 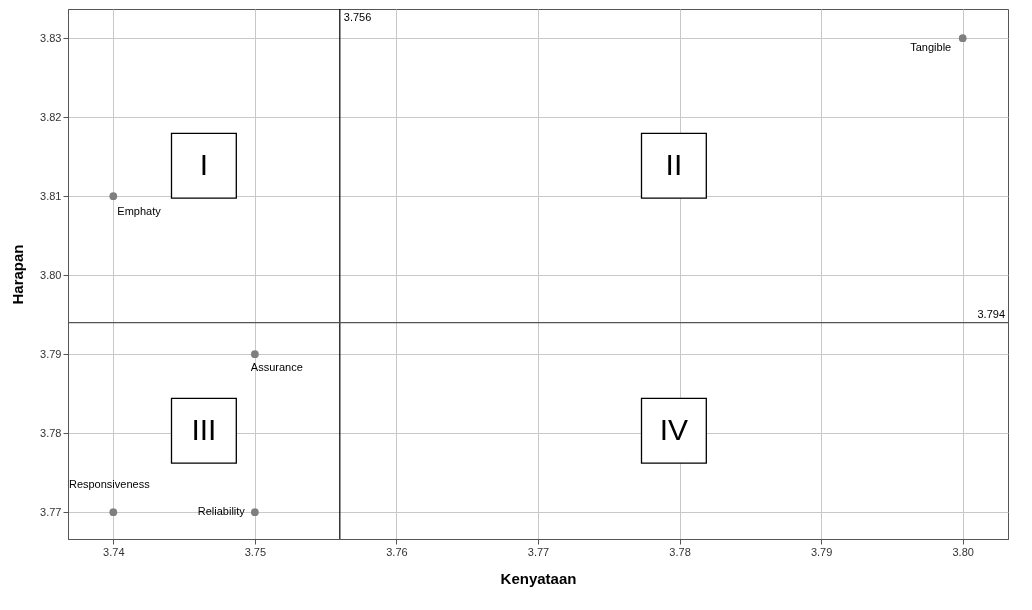 I want to click on annotation: IV, so click(x=674, y=429).